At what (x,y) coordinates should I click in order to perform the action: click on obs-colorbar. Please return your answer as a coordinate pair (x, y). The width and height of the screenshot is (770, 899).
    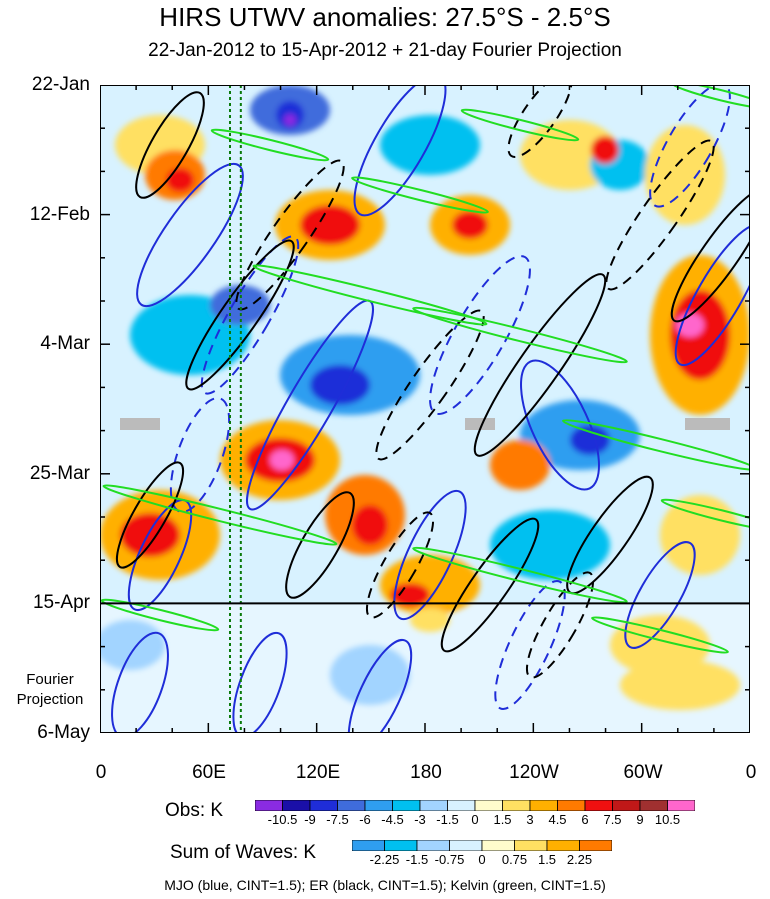
    Looking at the image, I should click on (475, 805).